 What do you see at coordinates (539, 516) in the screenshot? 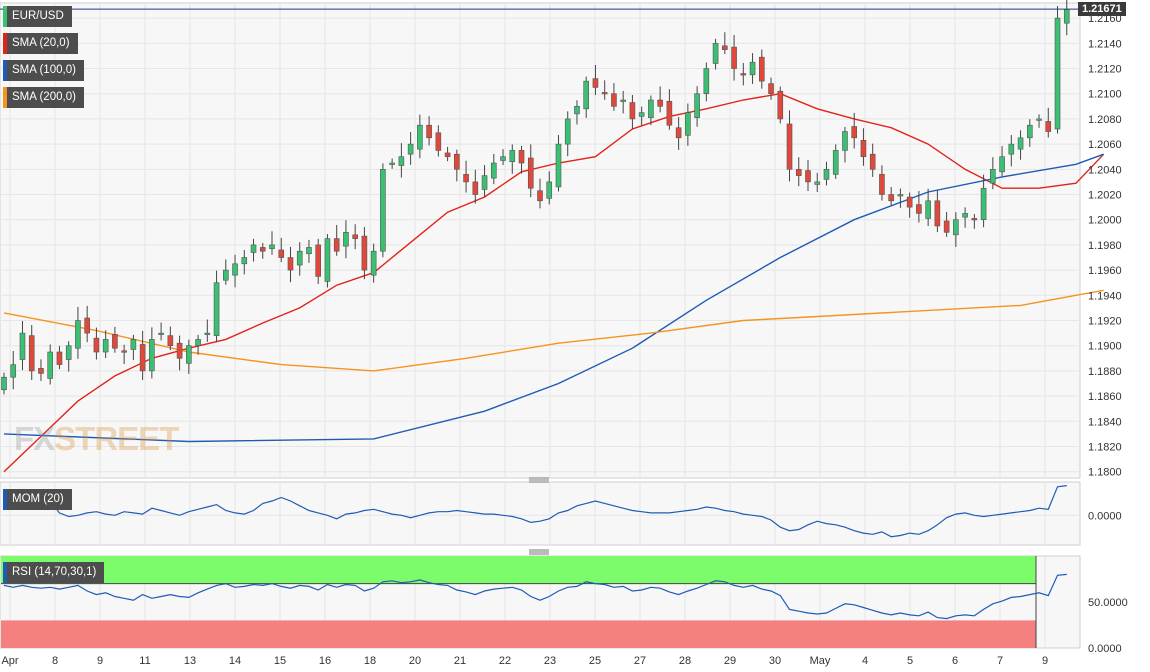
I see `pane-dividers` at bounding box center [539, 516].